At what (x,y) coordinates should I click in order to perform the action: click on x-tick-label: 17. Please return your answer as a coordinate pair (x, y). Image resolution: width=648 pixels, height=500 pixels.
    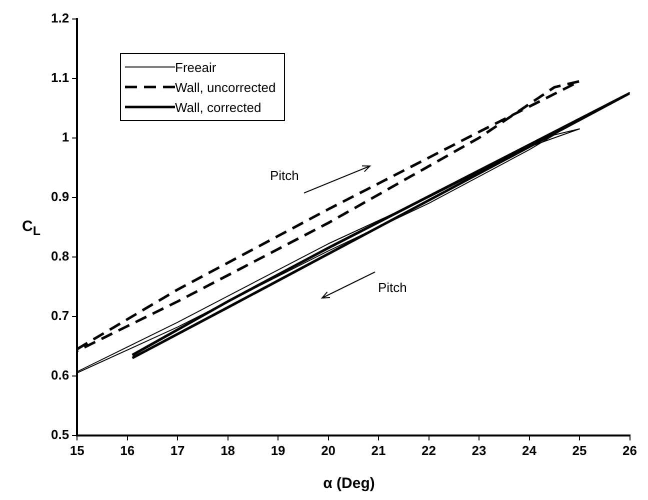
    Looking at the image, I should click on (177, 450).